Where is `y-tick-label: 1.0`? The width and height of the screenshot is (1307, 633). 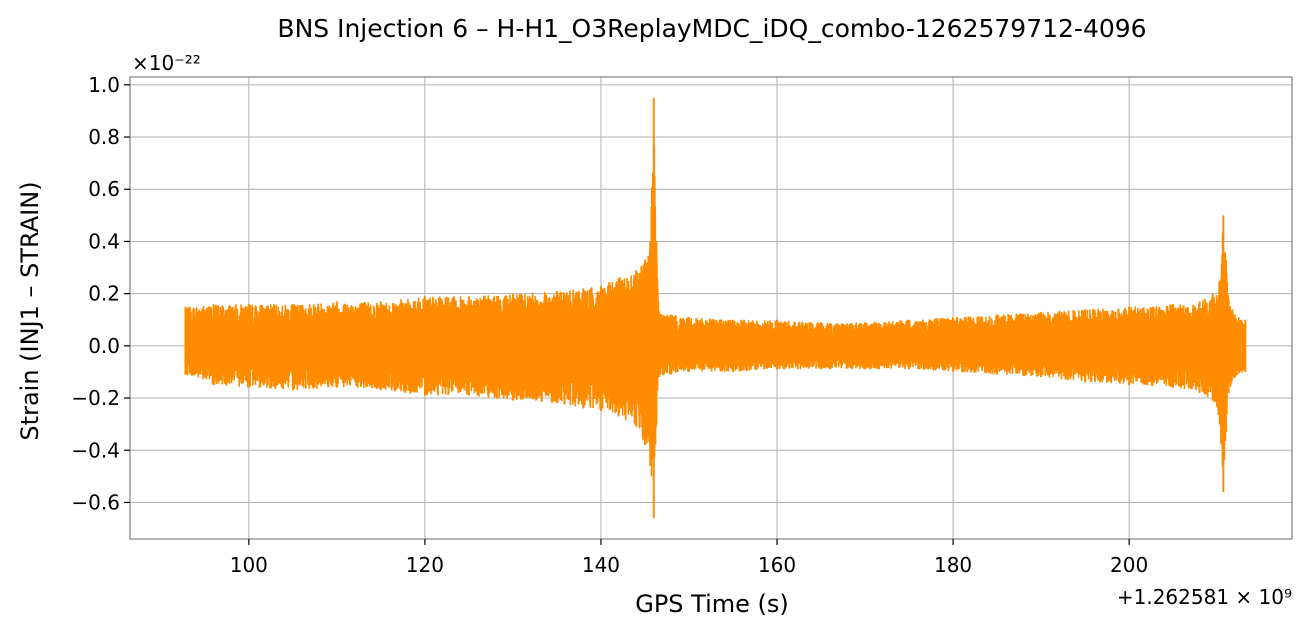
y-tick-label: 1.0 is located at coordinates (104, 85).